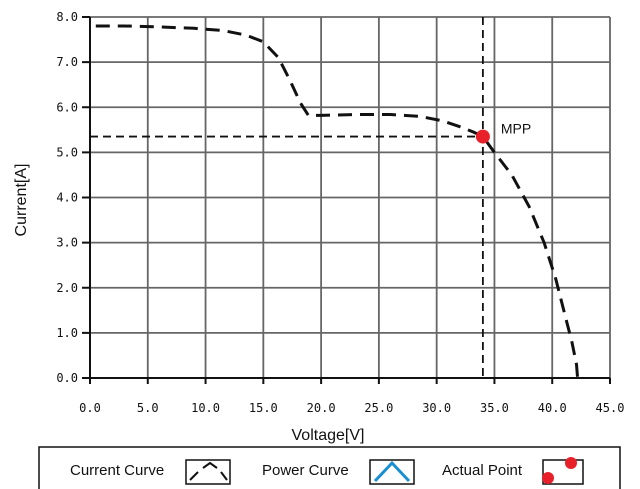 The width and height of the screenshot is (640, 489). Describe the element at coordinates (552, 408) in the screenshot. I see `x-tick-label: 40.0` at that location.